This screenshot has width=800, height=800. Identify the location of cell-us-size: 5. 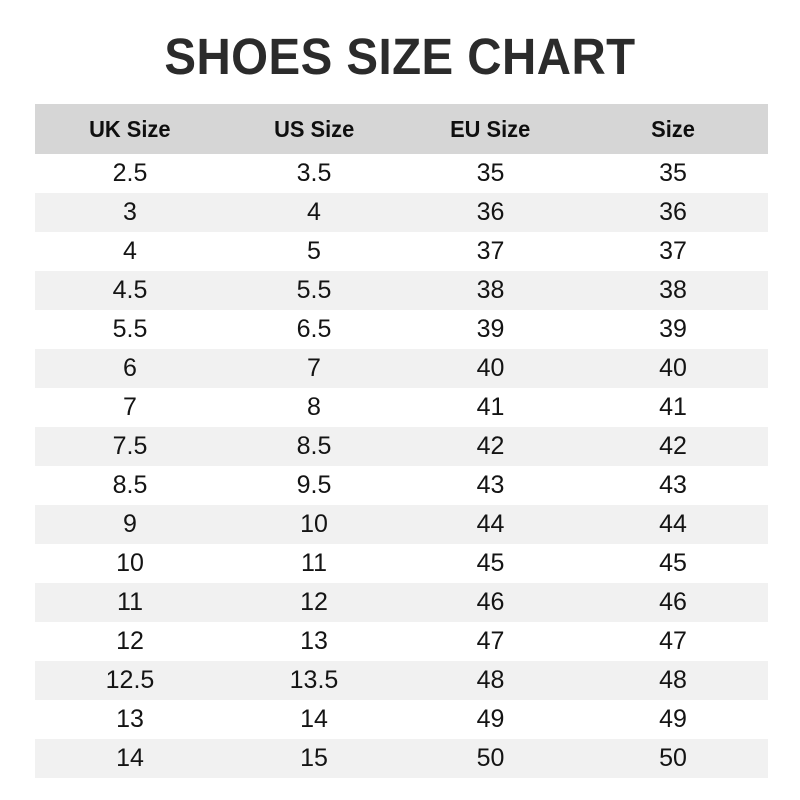
(314, 251).